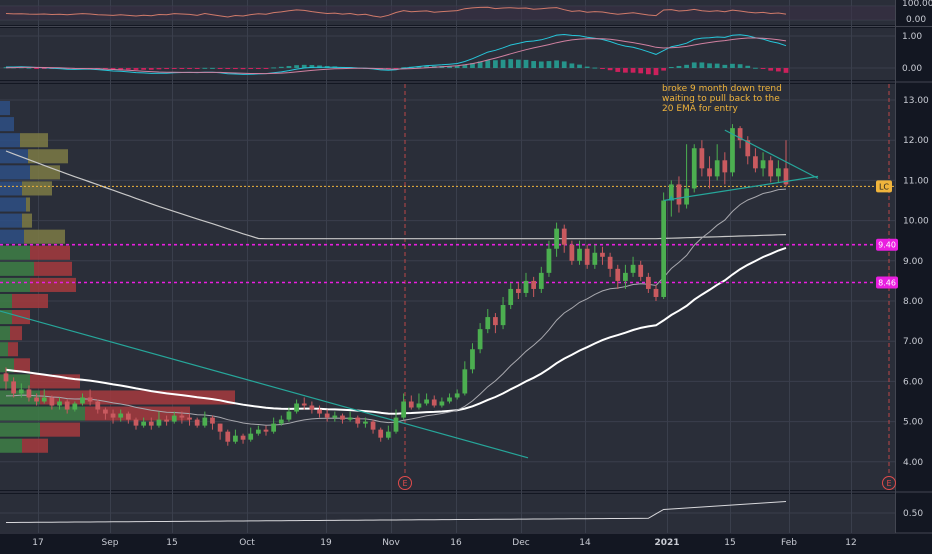 Image resolution: width=932 pixels, height=554 pixels. What do you see at coordinates (671, 198) in the screenshot?
I see `triangle-arrow-marker` at bounding box center [671, 198].